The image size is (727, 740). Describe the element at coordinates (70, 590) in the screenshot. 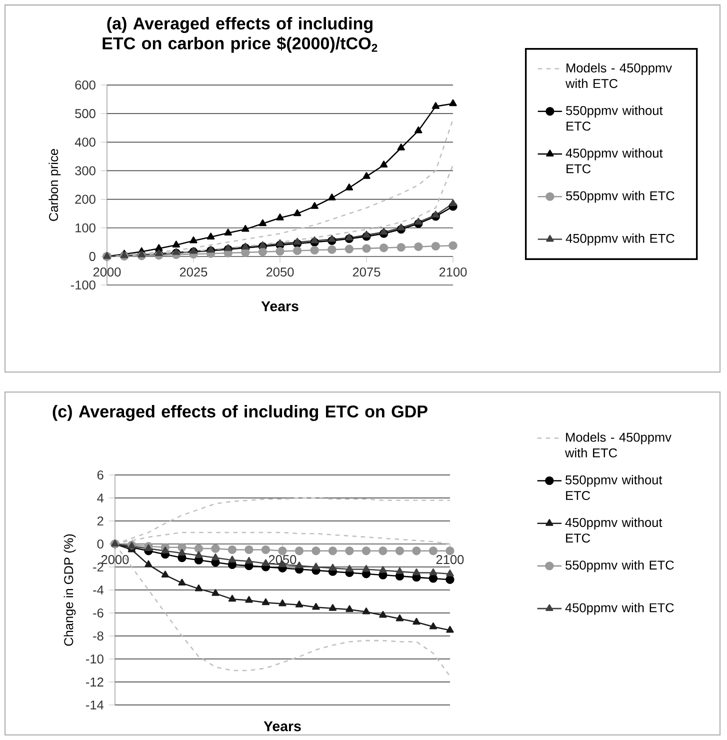

I see `y-axis-title: Change in GDP (%)` at that location.